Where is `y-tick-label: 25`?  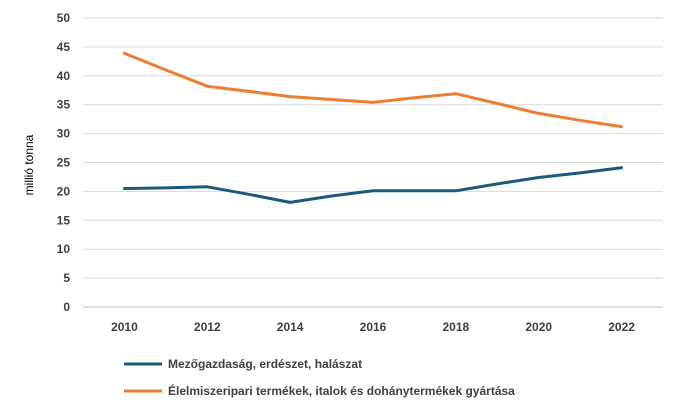 y-tick-label: 25 is located at coordinates (64, 163).